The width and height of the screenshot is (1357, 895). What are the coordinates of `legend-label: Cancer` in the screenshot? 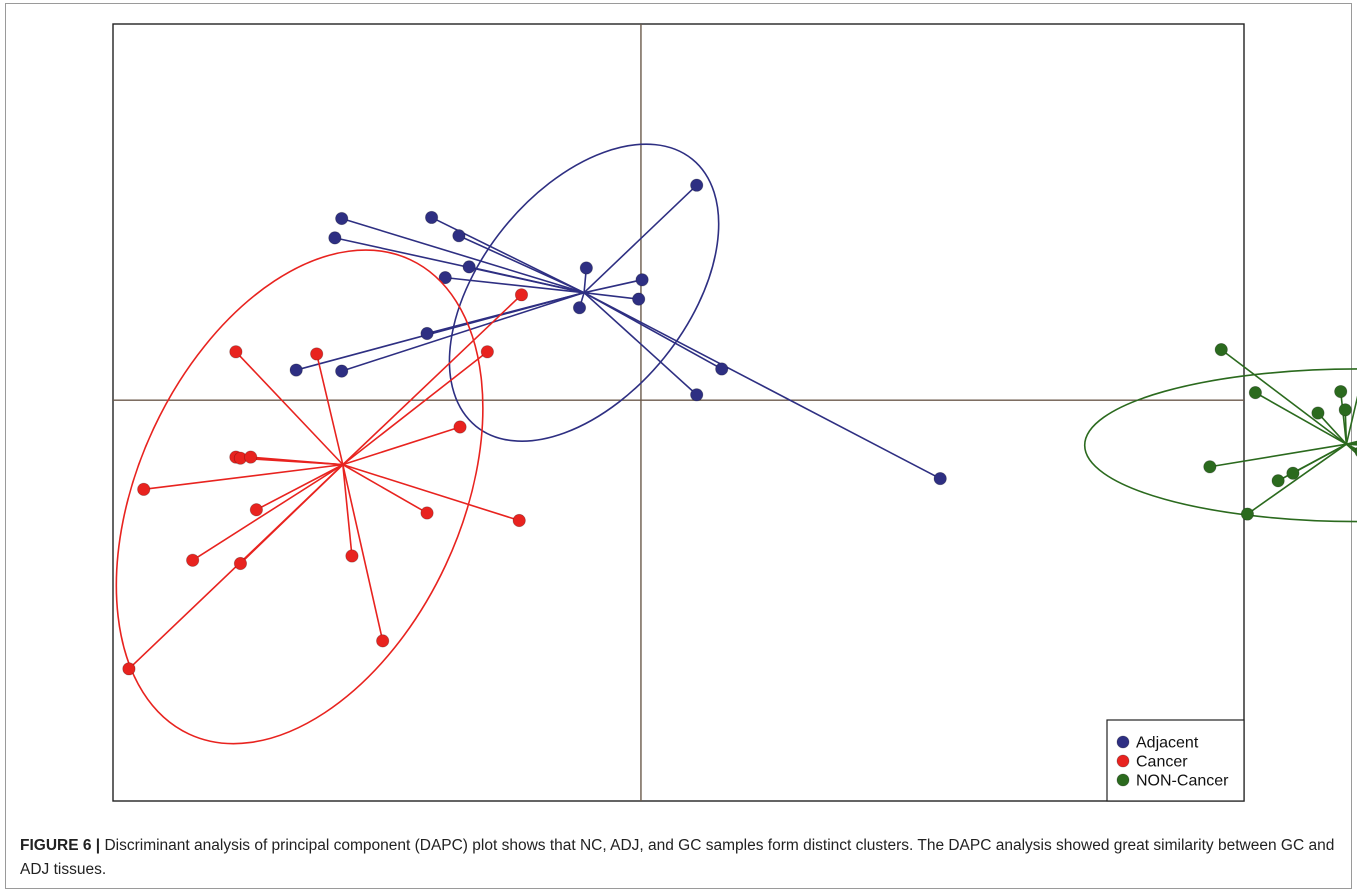 It's located at (1162, 762).